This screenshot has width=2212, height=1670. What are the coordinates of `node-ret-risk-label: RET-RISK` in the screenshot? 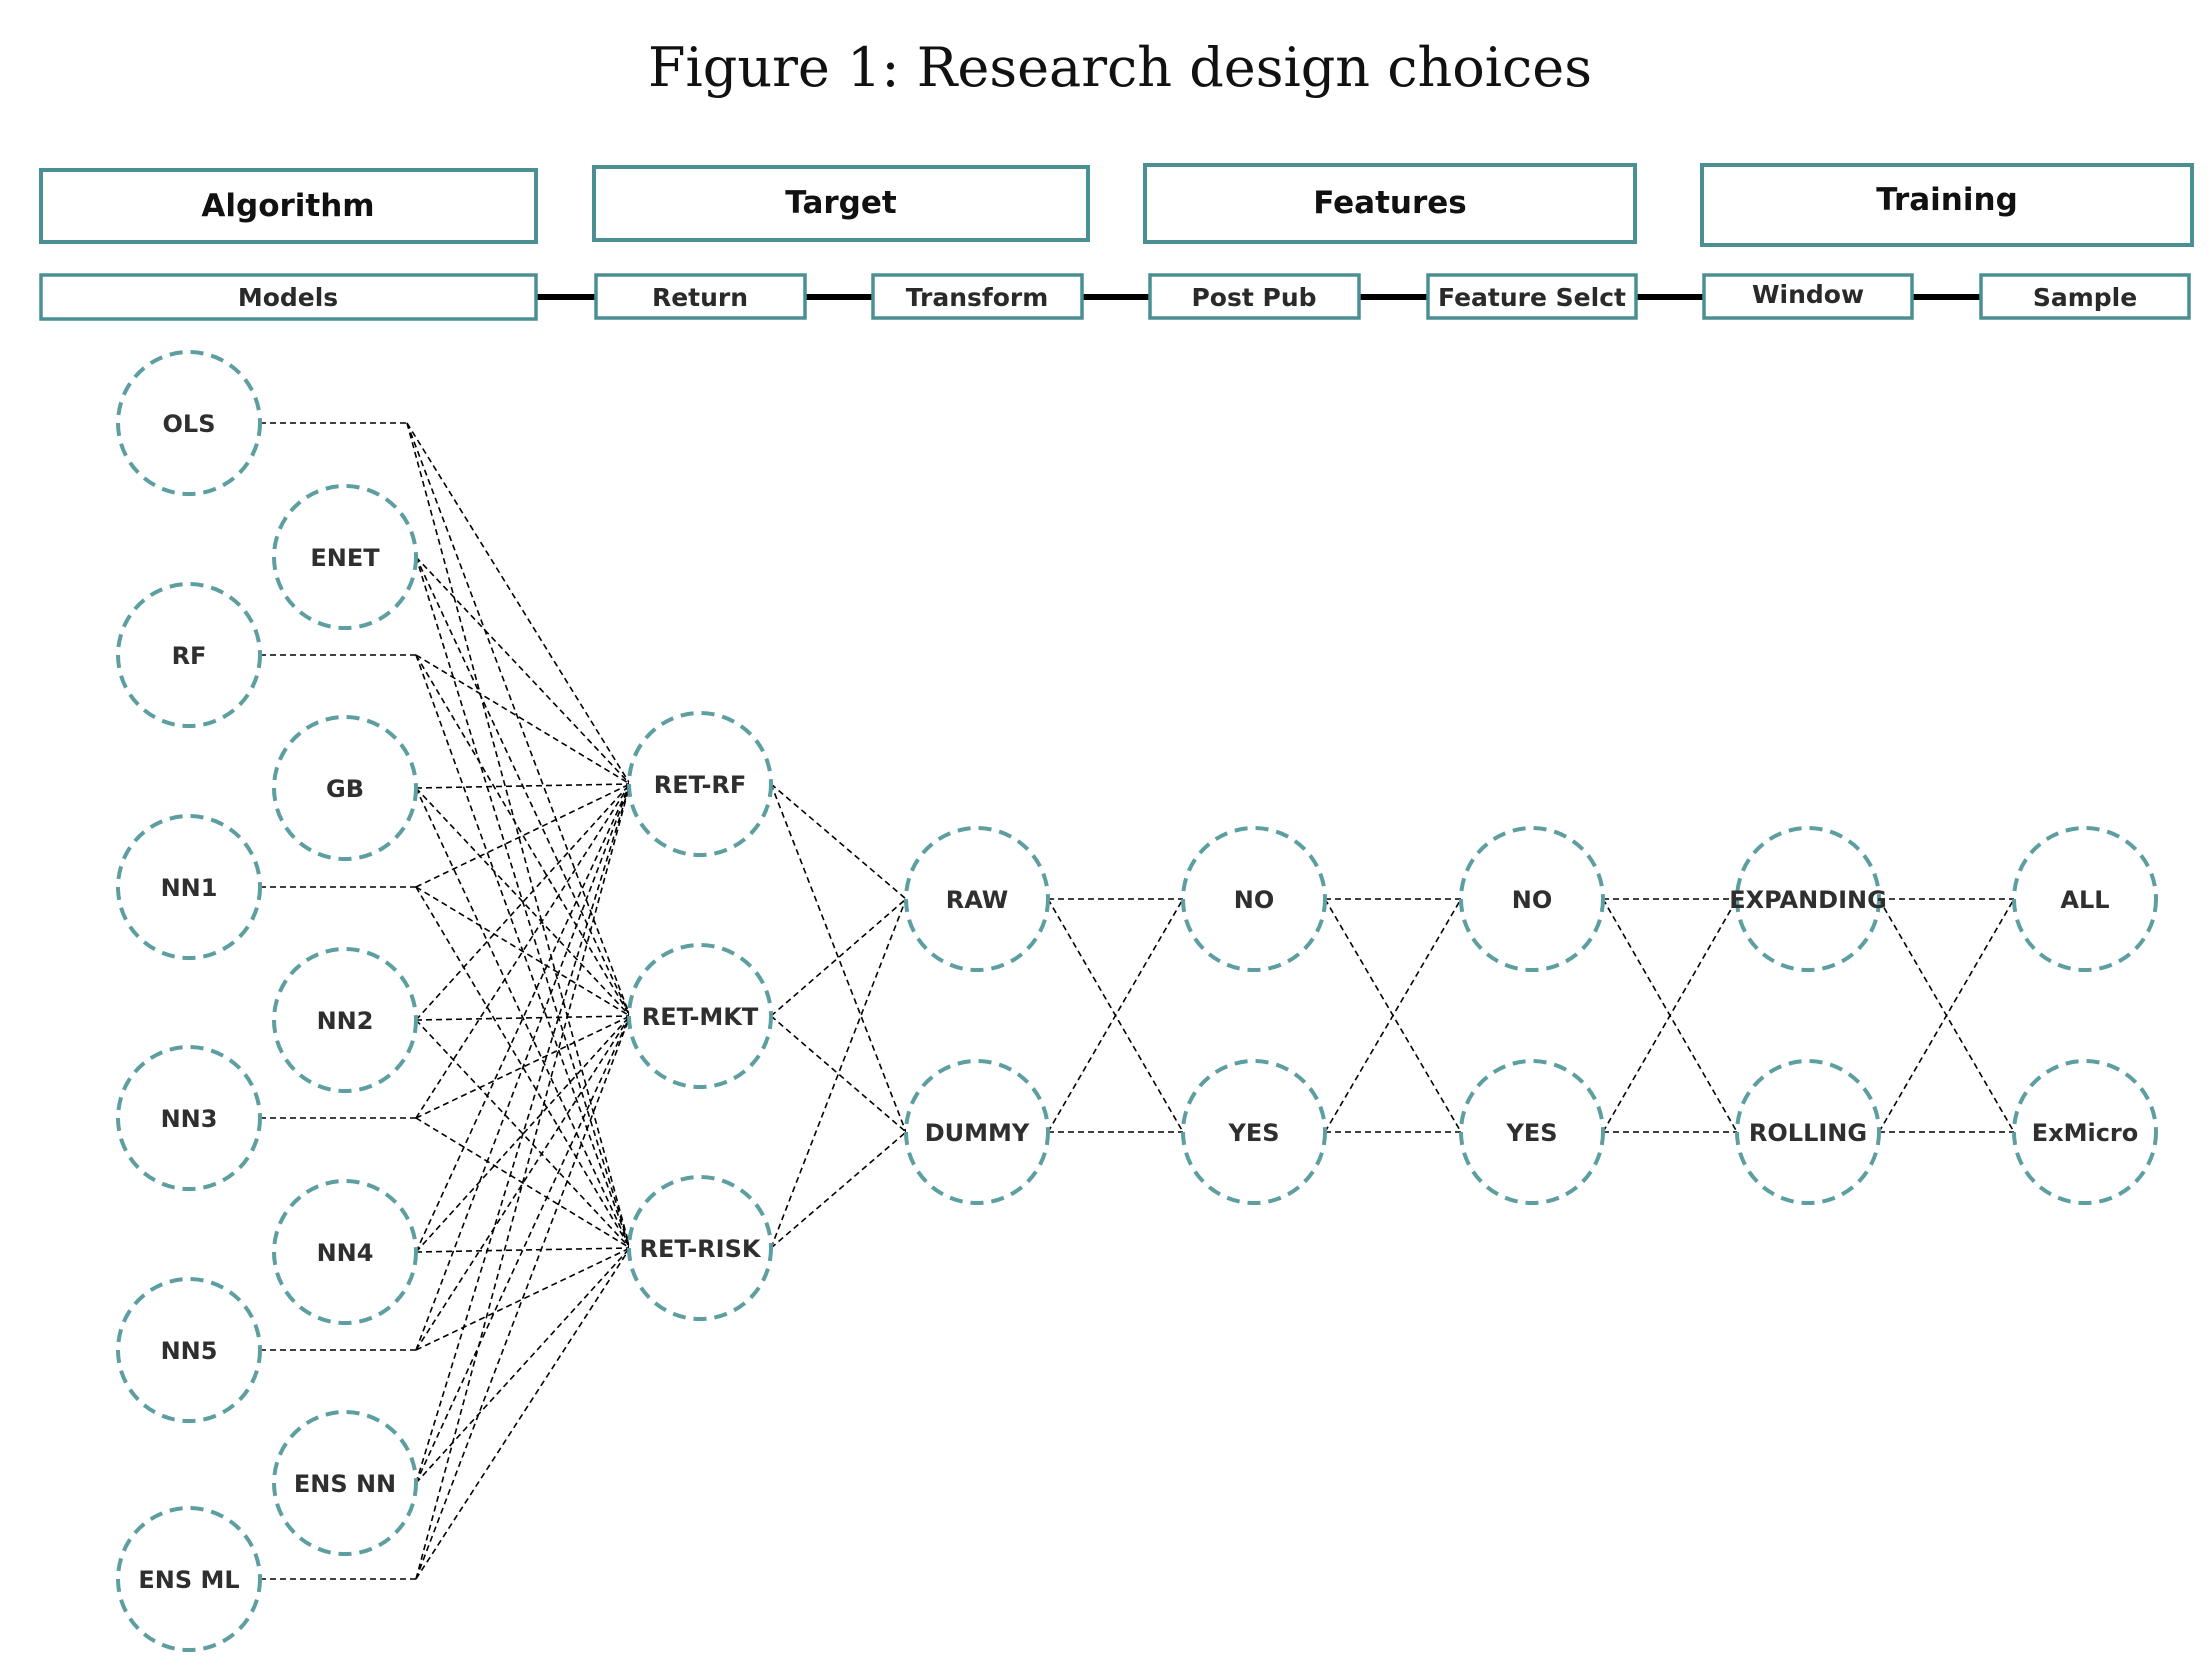 It's located at (701, 1249).